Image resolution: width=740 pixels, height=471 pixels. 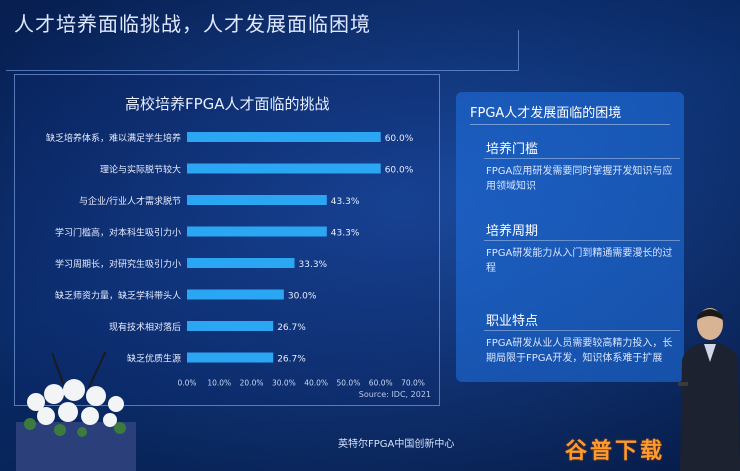 I want to click on chart-source: Source: IDC, 2021, so click(x=394, y=394).